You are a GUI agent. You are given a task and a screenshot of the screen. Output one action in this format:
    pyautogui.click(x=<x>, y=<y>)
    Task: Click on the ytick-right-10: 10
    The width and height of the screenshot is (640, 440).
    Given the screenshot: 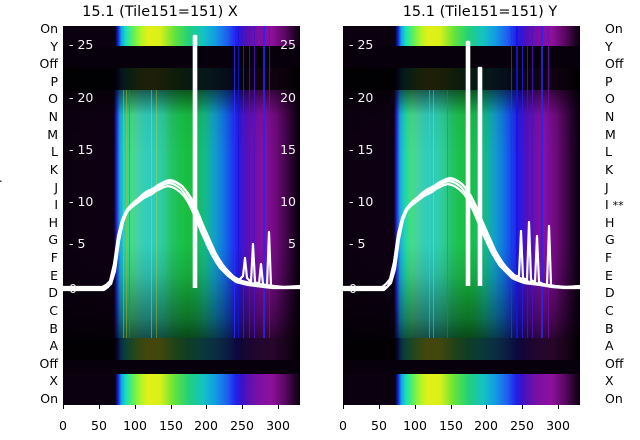 What is the action you would take?
    pyautogui.click(x=288, y=201)
    